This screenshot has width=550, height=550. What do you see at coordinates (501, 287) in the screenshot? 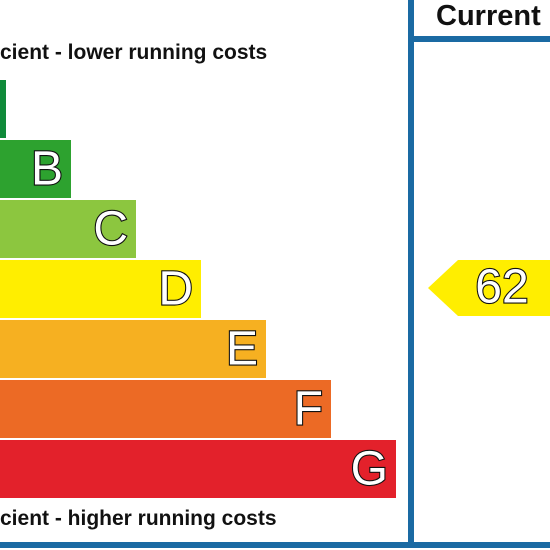
I see `current-rating-value: 62` at bounding box center [501, 287].